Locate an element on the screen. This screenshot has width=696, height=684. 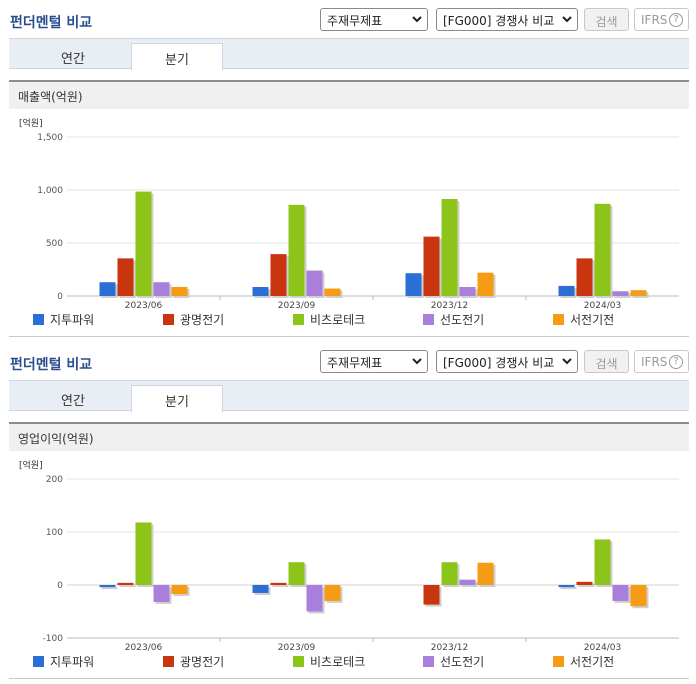
x-tick-label: 2024/03 is located at coordinates (602, 648).